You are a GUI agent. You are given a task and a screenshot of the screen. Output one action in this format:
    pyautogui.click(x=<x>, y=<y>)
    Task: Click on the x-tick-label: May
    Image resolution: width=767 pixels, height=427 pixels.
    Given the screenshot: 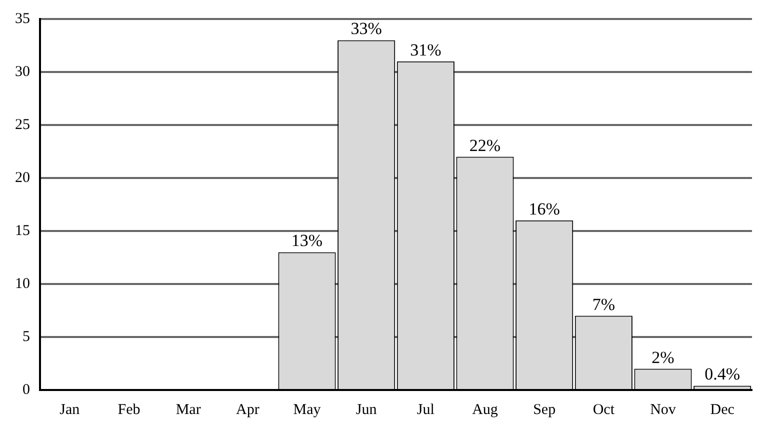 What is the action you would take?
    pyautogui.click(x=307, y=410)
    